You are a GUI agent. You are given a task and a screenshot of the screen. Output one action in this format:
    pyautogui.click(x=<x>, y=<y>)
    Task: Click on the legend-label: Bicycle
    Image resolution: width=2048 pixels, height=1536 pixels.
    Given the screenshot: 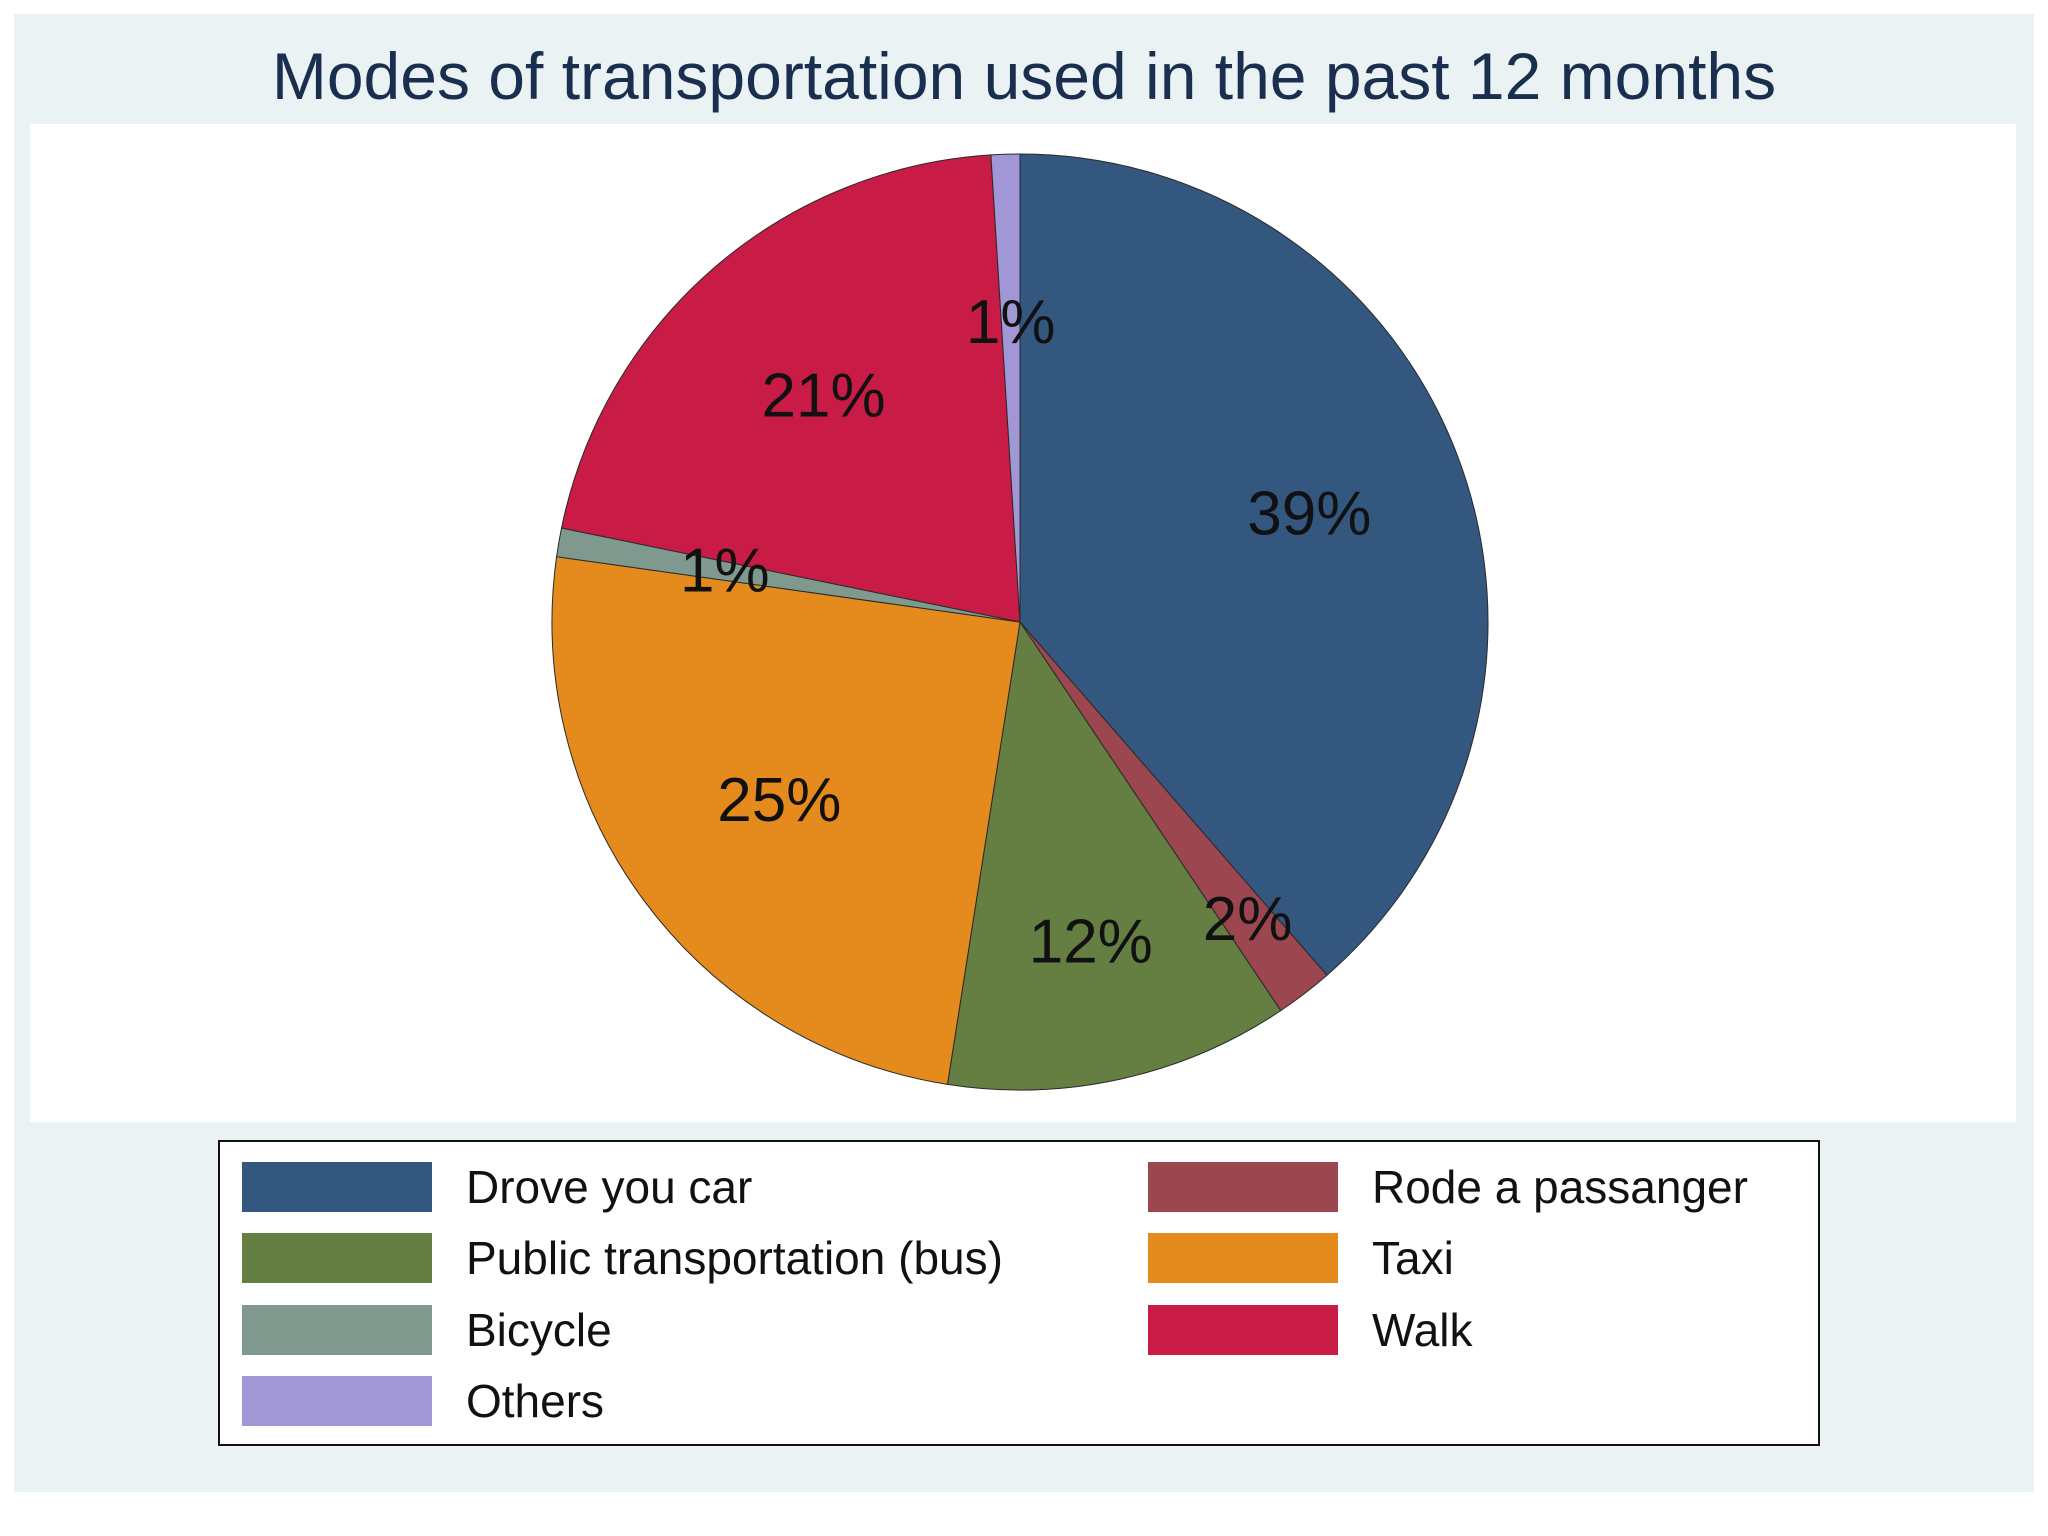 What is the action you would take?
    pyautogui.click(x=539, y=1330)
    